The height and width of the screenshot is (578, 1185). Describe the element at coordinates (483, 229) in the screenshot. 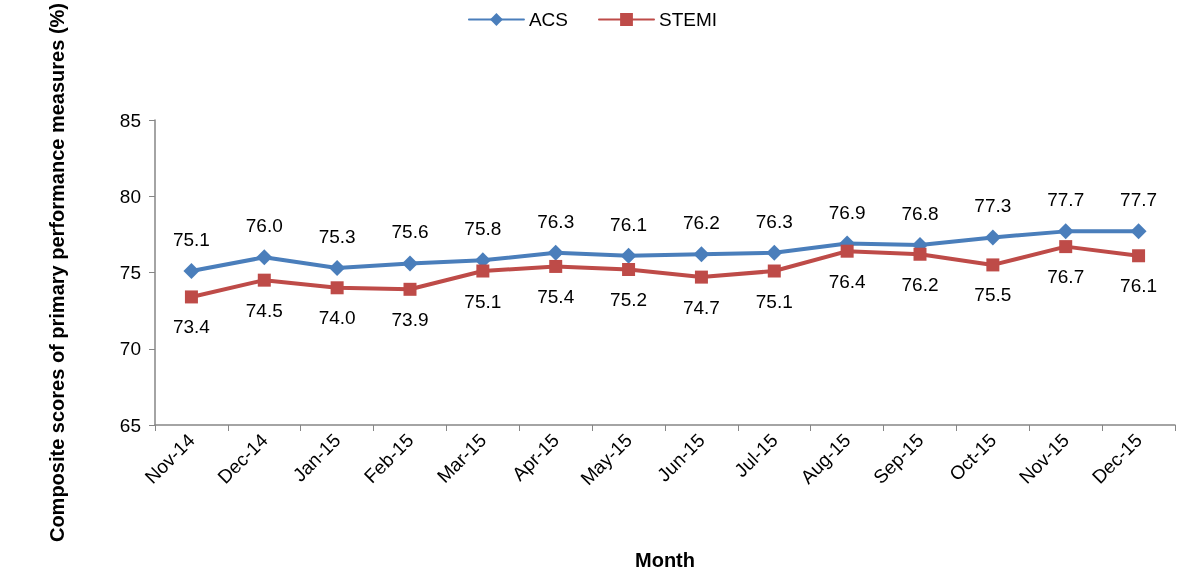

I see `data-label: 75.8` at that location.